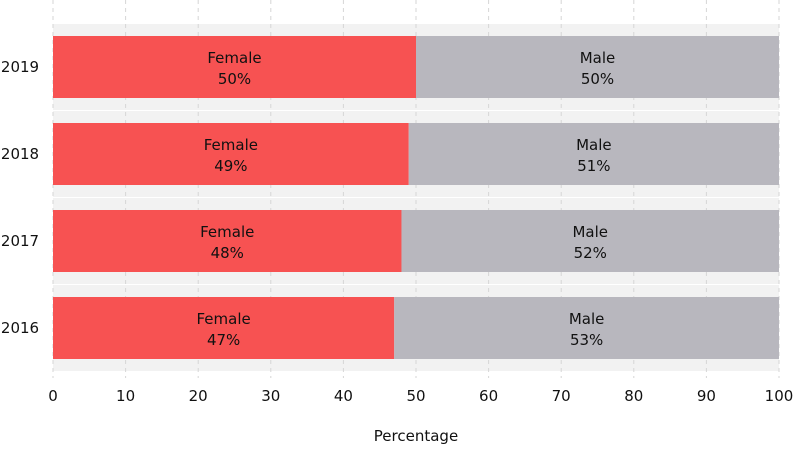 The height and width of the screenshot is (449, 800). Describe the element at coordinates (270, 396) in the screenshot. I see `x-tick-label: 30` at that location.